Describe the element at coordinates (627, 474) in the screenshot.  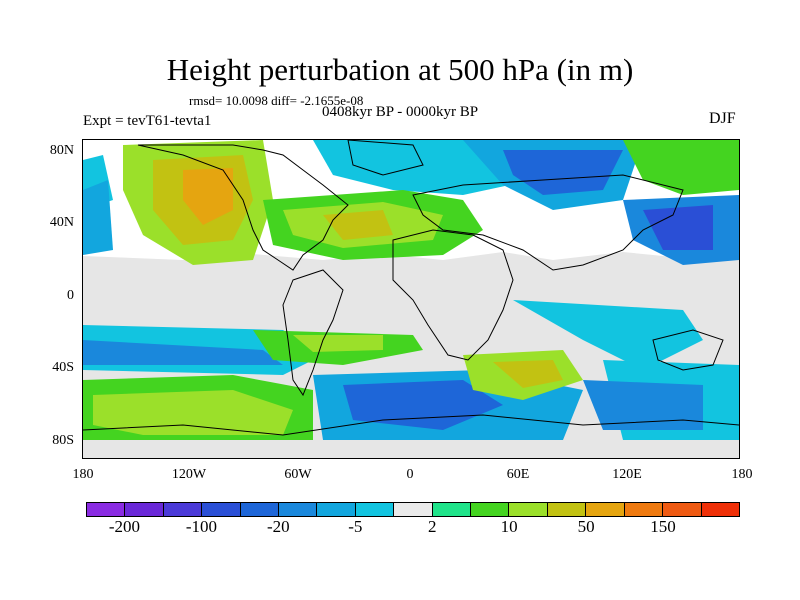
I see `lon-tick-120e: 120E` at that location.